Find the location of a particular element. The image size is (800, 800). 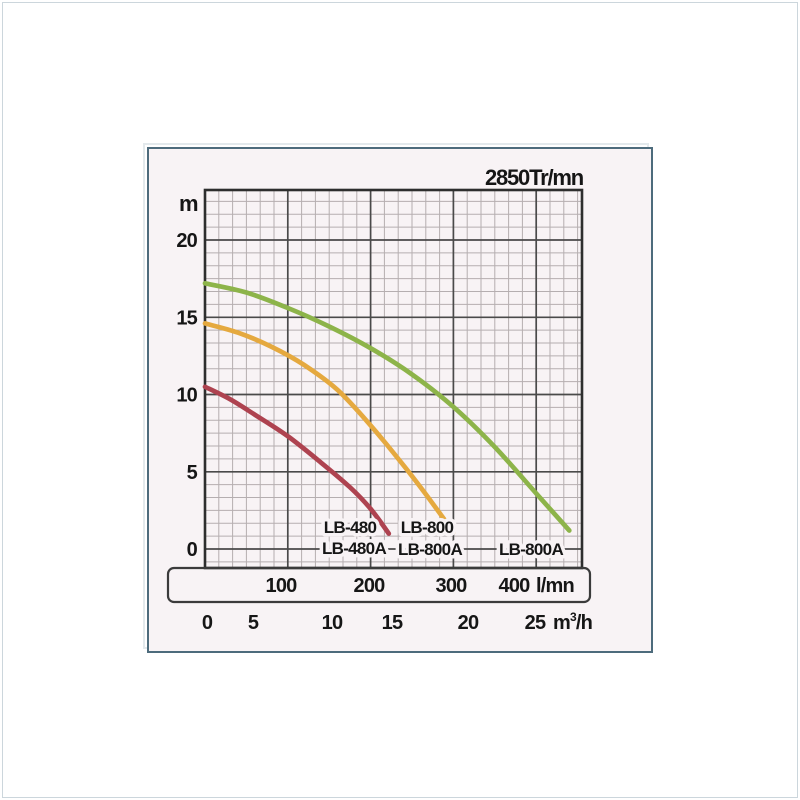

chart-title: 2850Tr/mn is located at coordinates (534, 177).